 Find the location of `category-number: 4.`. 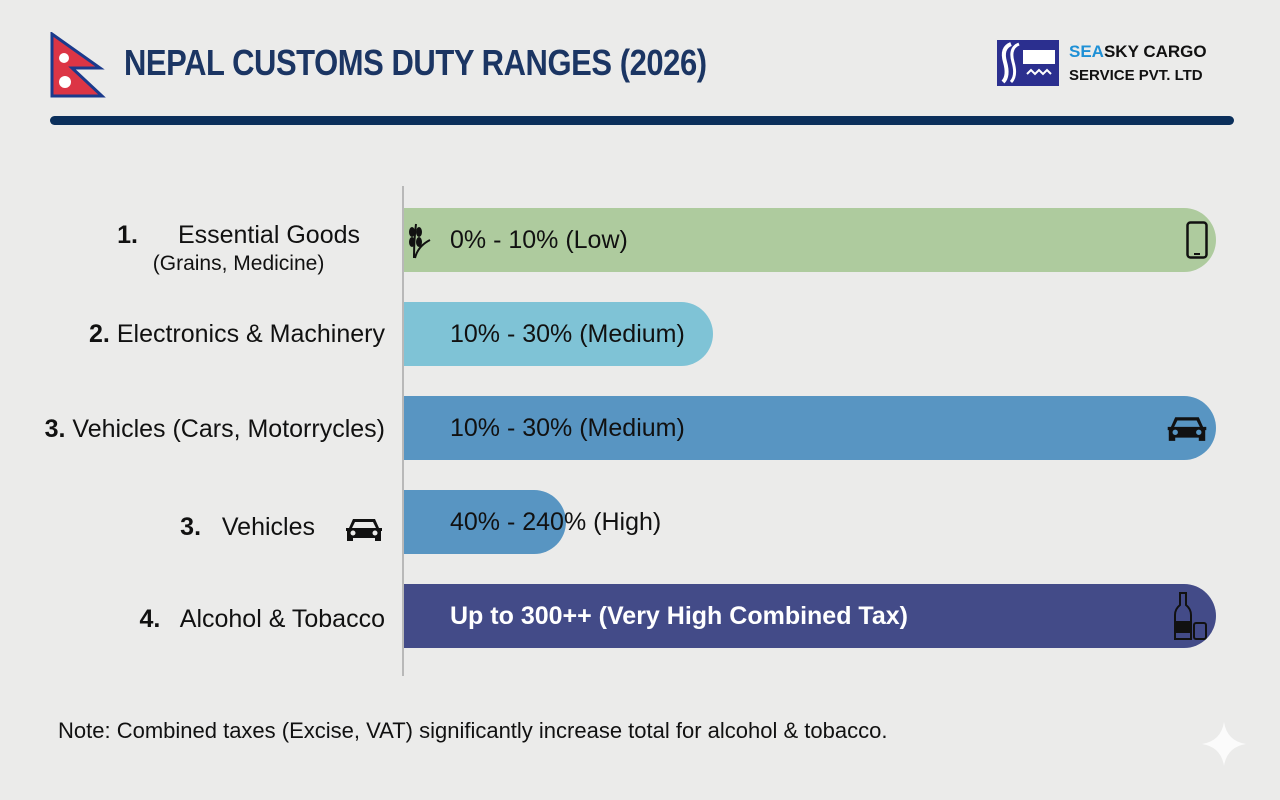

category-number: 4. is located at coordinates (150, 619).